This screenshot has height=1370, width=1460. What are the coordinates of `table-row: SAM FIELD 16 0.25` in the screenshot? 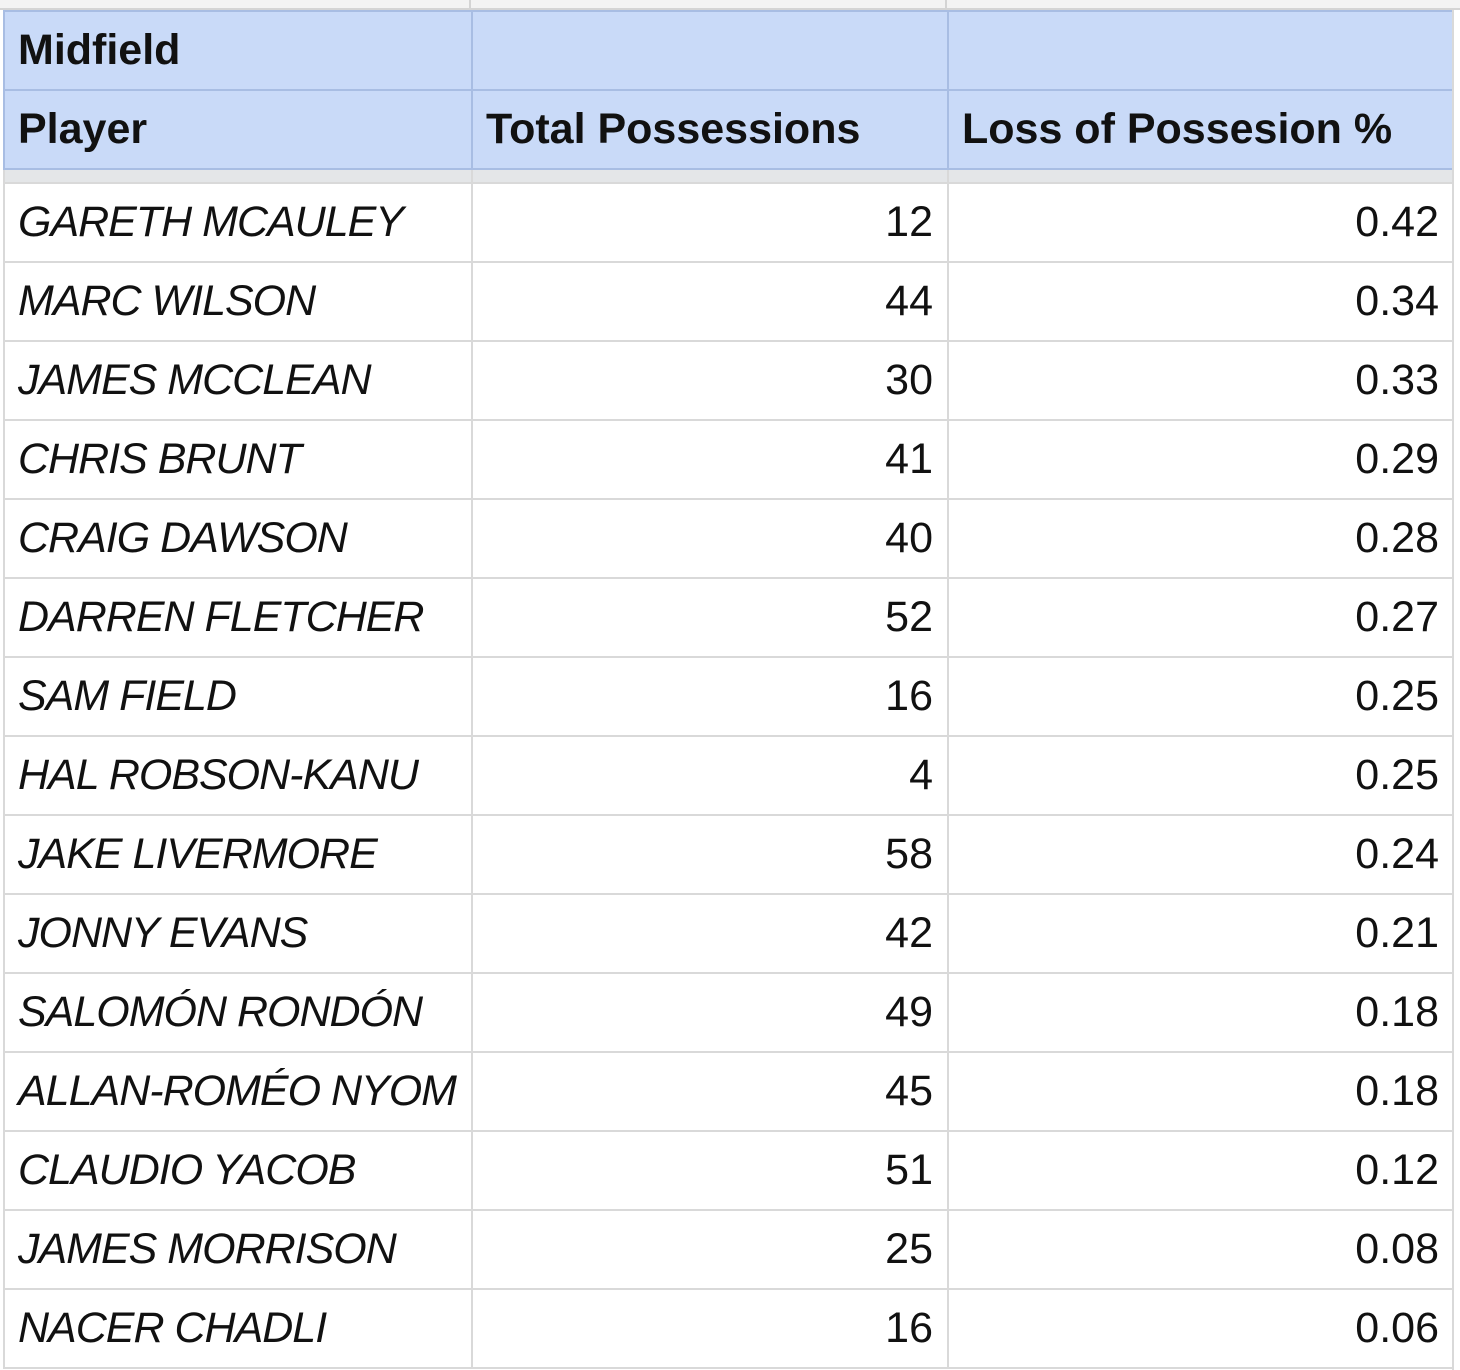 It's located at (729, 696).